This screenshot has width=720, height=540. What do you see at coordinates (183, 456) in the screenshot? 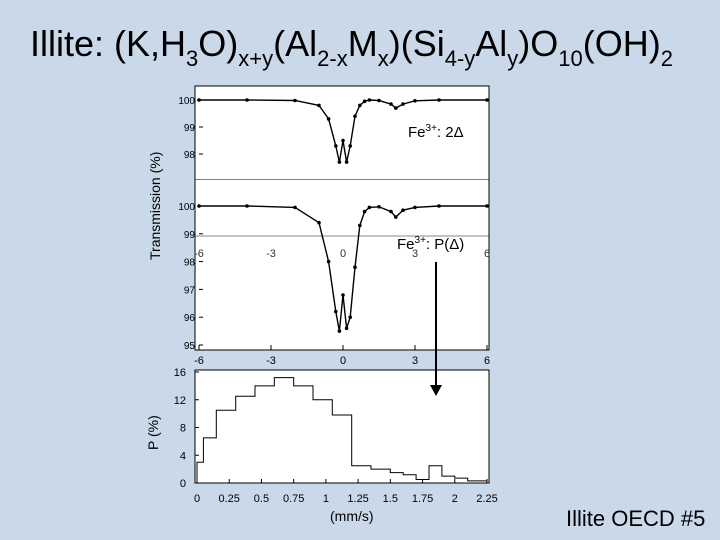
I see `hist-y-tick-label: 4` at bounding box center [183, 456].